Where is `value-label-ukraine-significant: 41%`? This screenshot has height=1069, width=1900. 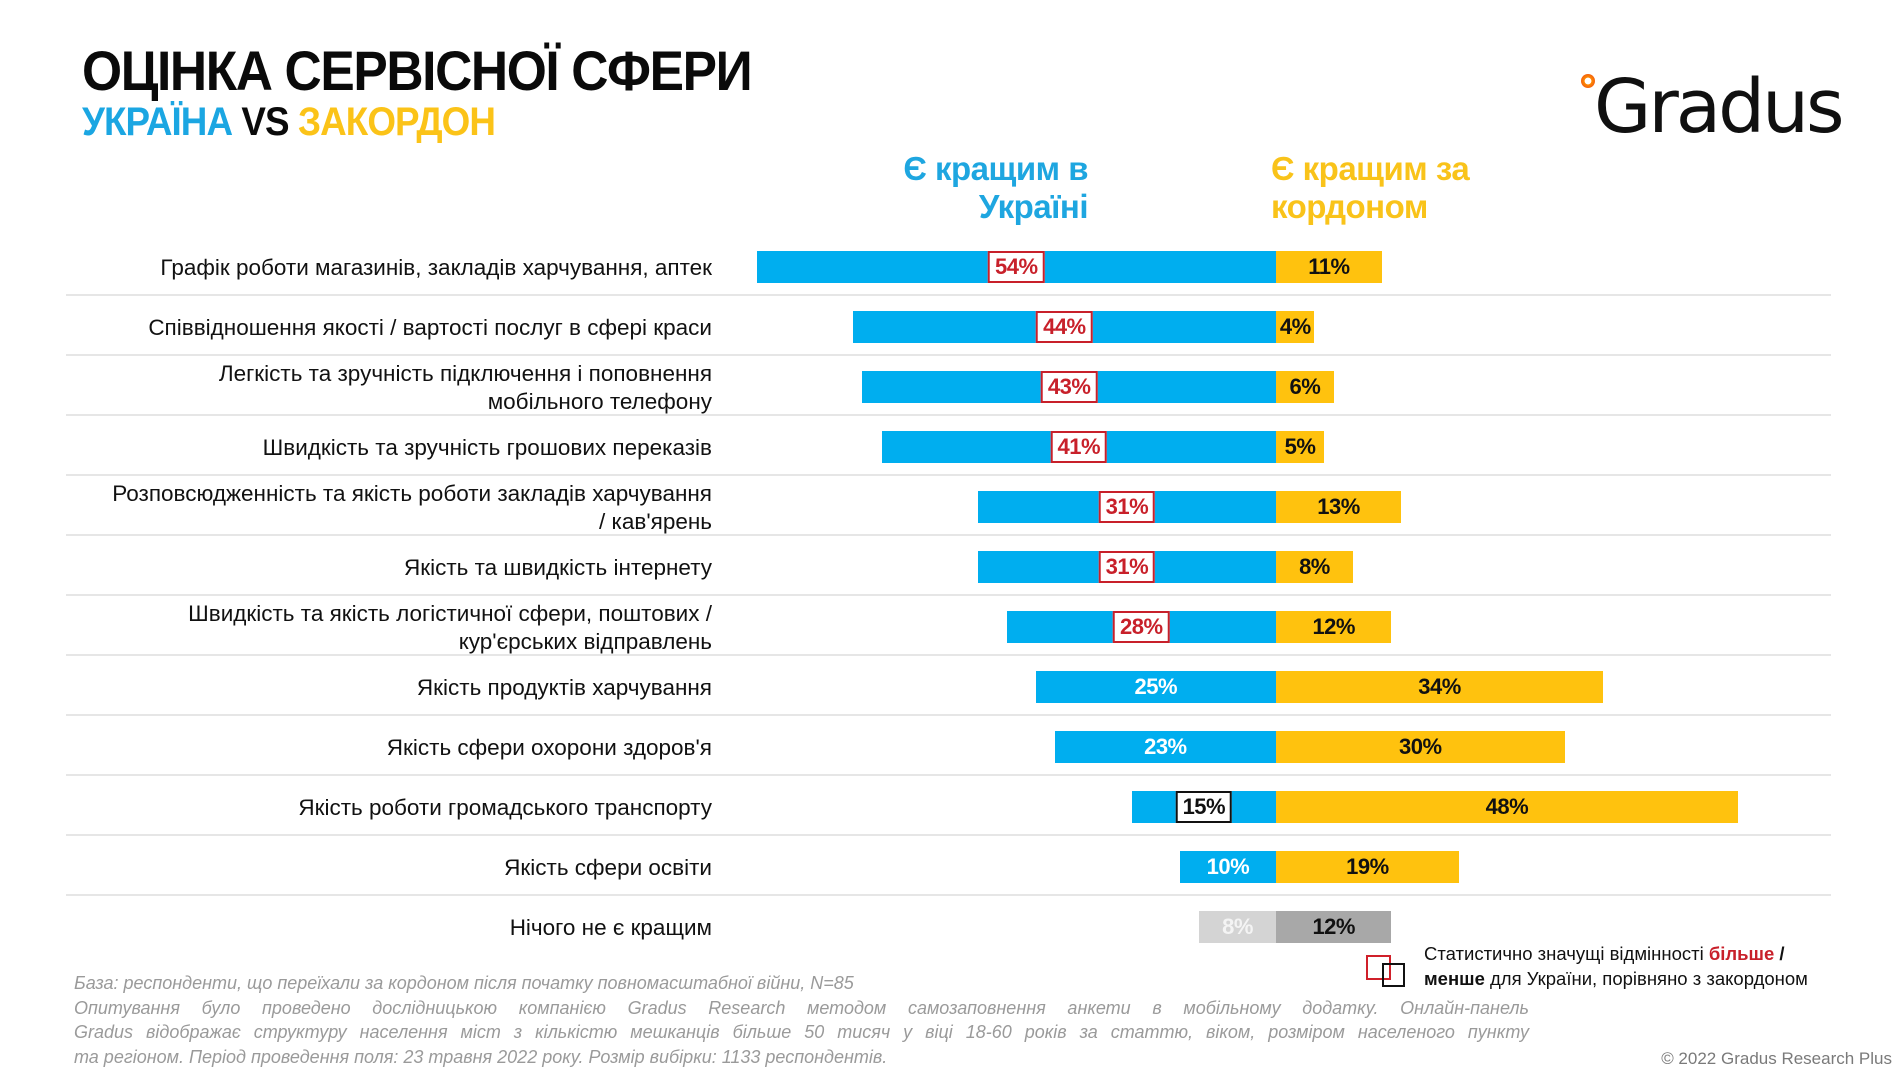 value-label-ukraine-significant: 41% is located at coordinates (1079, 447).